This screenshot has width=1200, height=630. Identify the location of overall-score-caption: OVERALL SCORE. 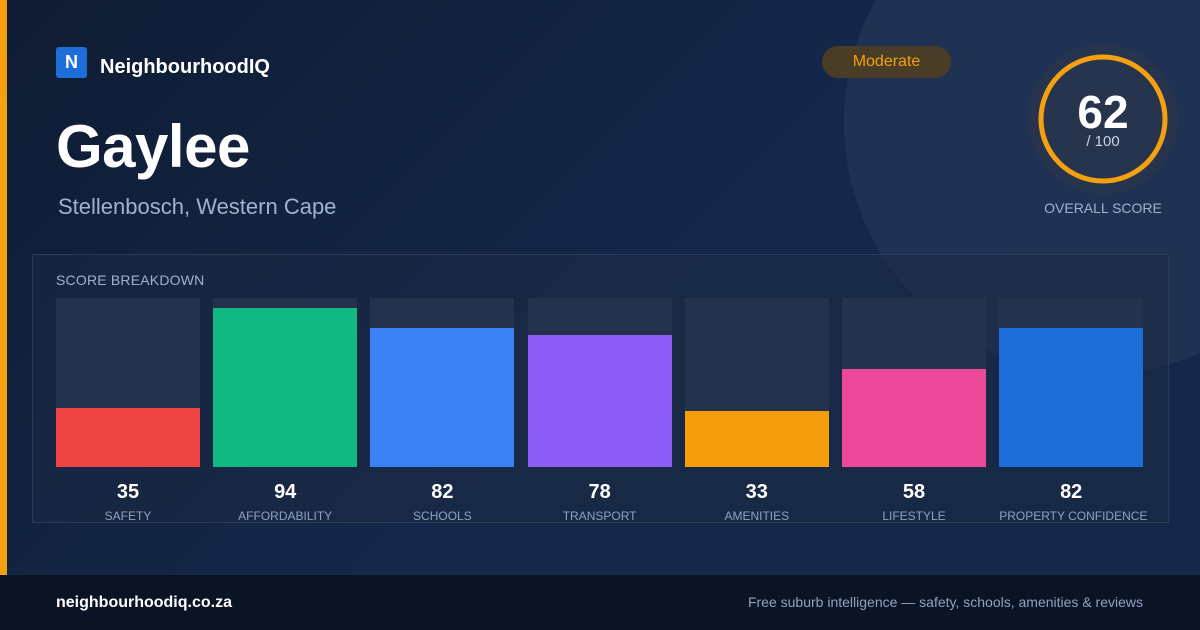
(1103, 208).